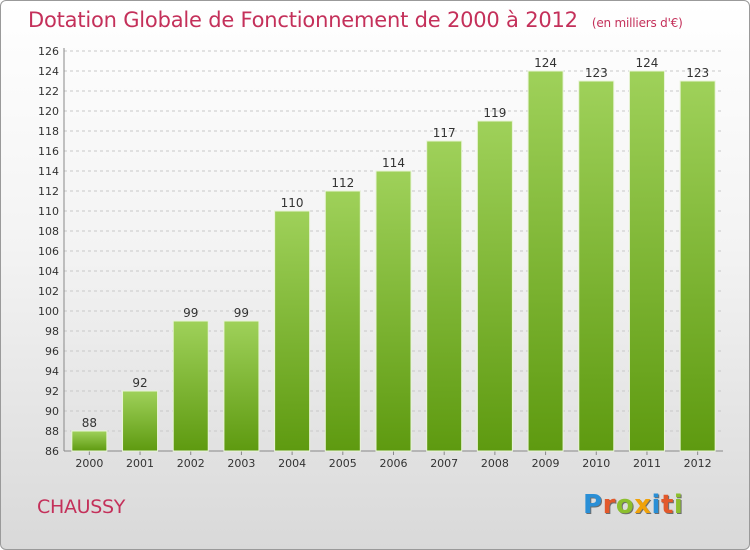 This screenshot has width=750, height=550. Describe the element at coordinates (81, 507) in the screenshot. I see `place-name: CHAUSSY` at that location.